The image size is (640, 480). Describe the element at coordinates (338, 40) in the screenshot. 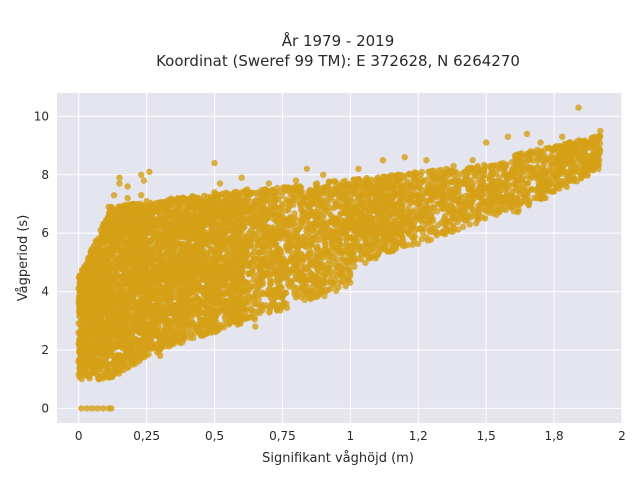

I see `chart-title: År 1979 - 2019` at that location.